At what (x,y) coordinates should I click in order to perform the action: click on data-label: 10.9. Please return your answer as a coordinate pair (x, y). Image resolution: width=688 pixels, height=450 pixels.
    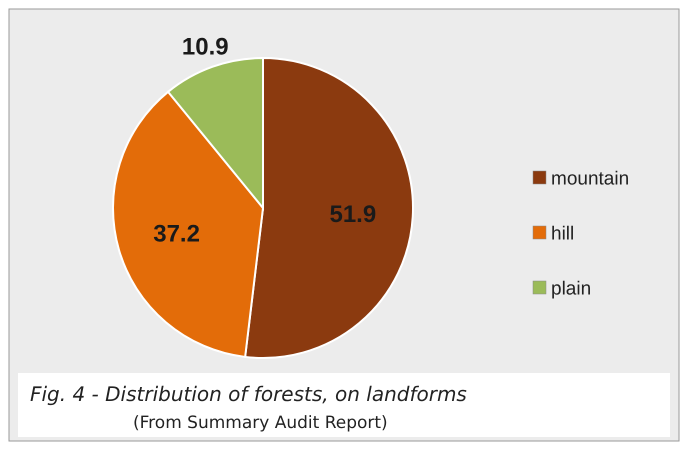
    Looking at the image, I should click on (205, 46).